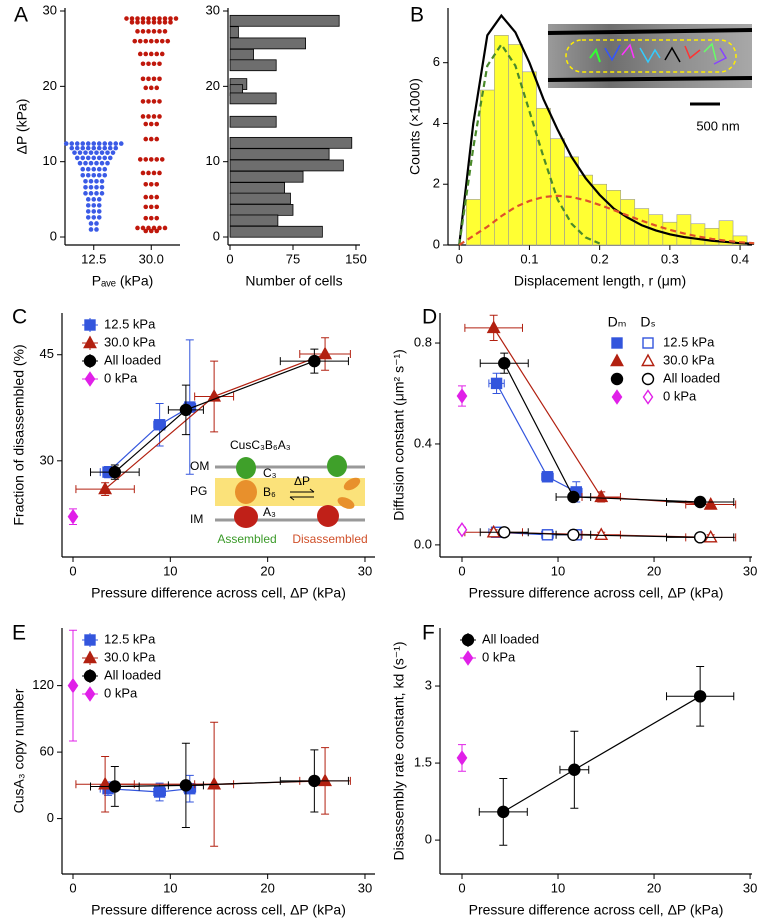 The width and height of the screenshot is (762, 924). I want to click on x-tick-label: 75, so click(293, 258).